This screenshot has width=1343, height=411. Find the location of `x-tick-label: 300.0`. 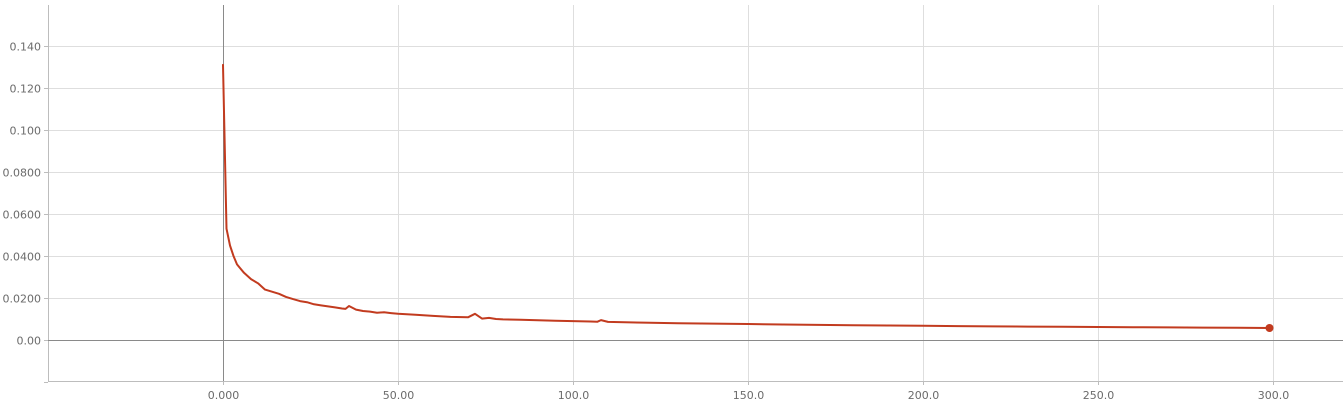

x-tick-label: 300.0 is located at coordinates (1274, 395).